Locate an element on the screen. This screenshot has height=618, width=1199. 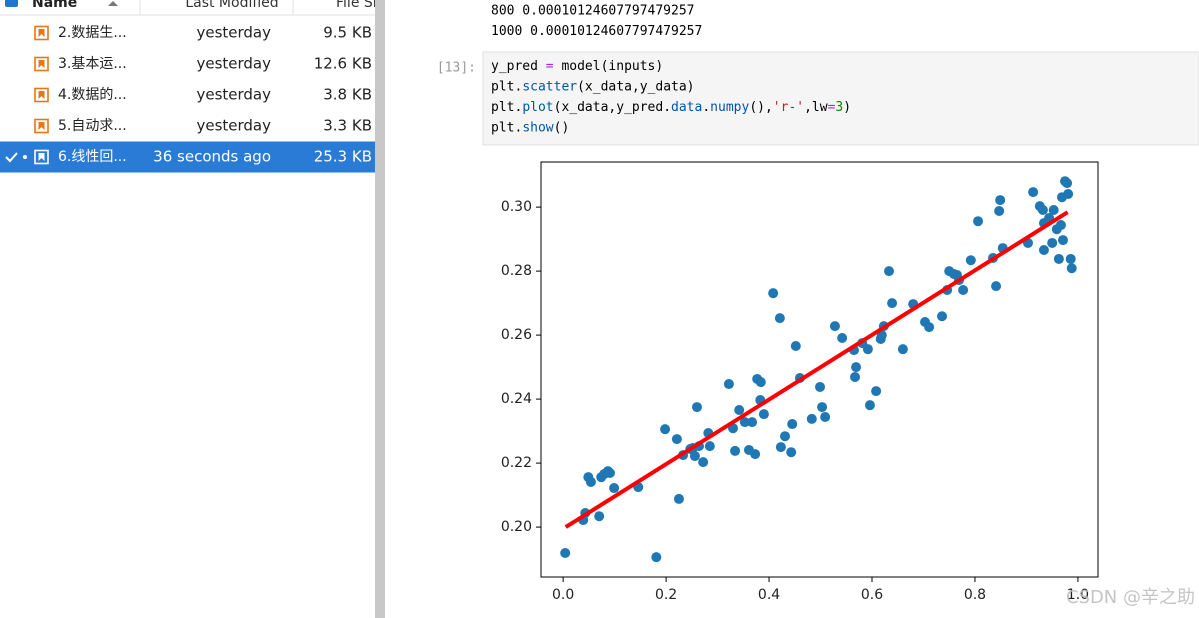
file-size: 3.8 KB is located at coordinates (347, 95).